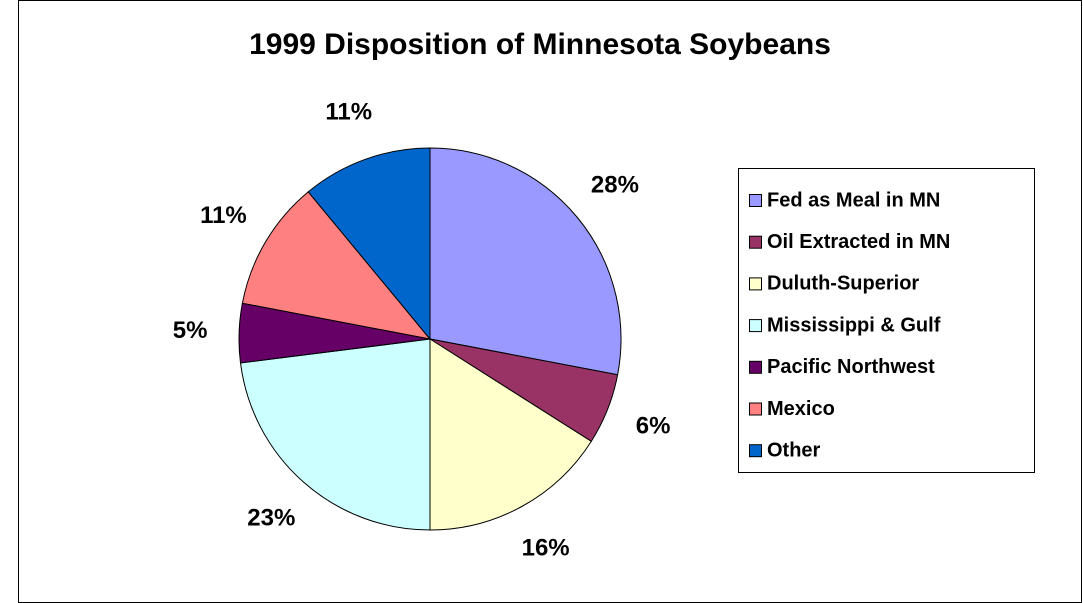  Describe the element at coordinates (851, 367) in the screenshot. I see `legend-label: Pacific Northwest` at that location.